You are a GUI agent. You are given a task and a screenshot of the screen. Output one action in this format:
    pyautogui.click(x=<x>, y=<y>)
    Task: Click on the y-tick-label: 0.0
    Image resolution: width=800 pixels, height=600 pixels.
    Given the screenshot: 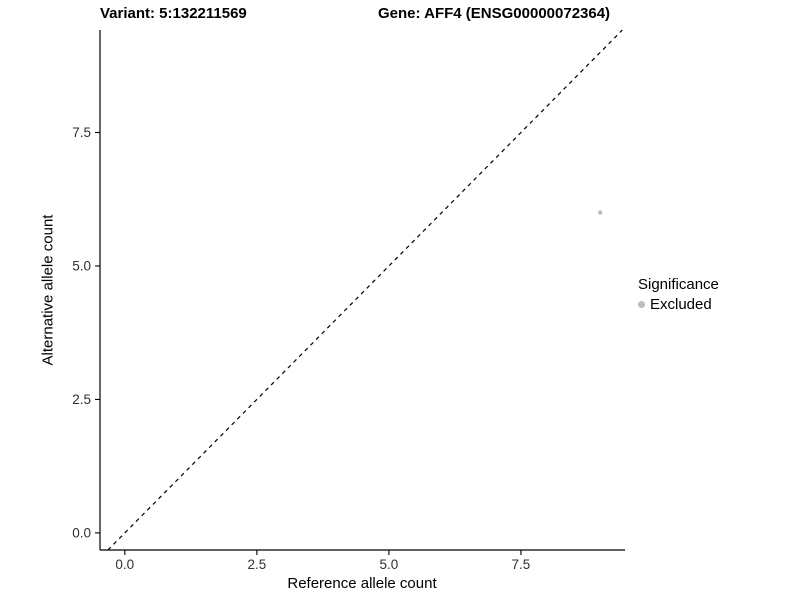 What is the action you would take?
    pyautogui.click(x=81, y=532)
    